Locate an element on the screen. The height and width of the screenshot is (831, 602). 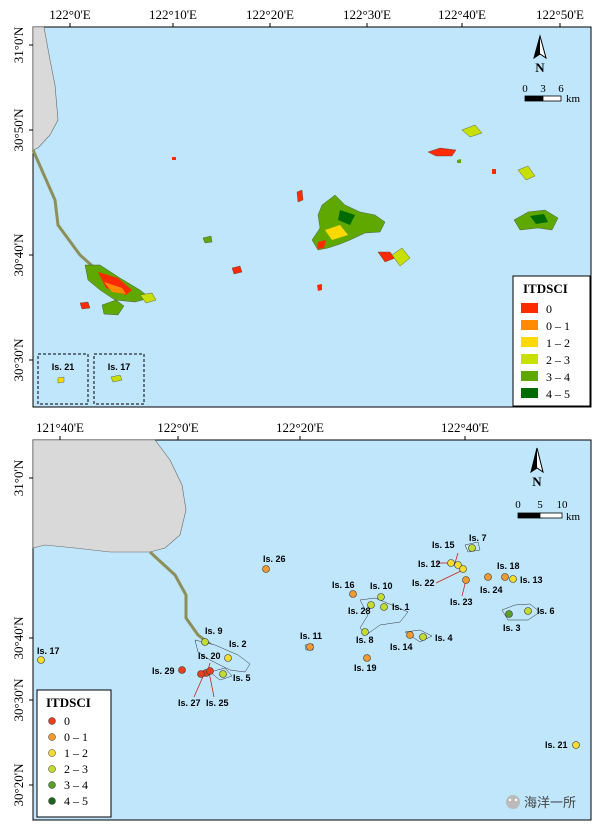
wechat-icon is located at coordinates (513, 802).